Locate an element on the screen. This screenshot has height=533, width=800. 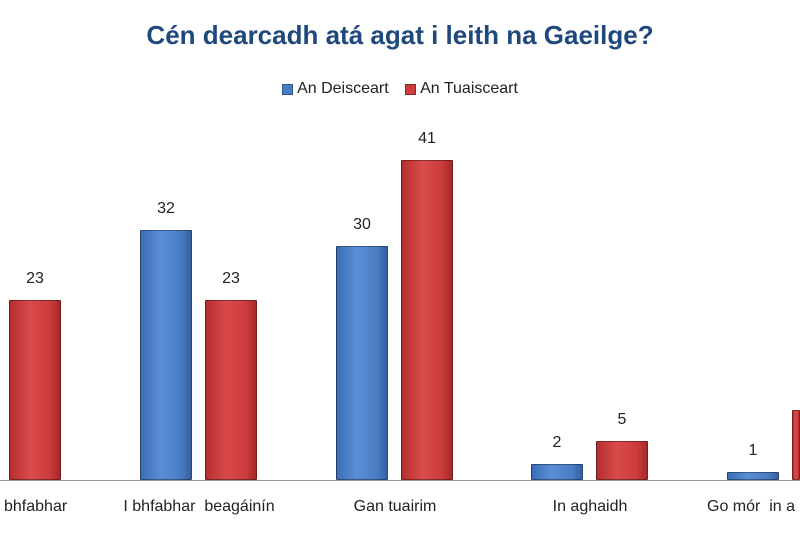
data-label: 5 is located at coordinates (622, 419).